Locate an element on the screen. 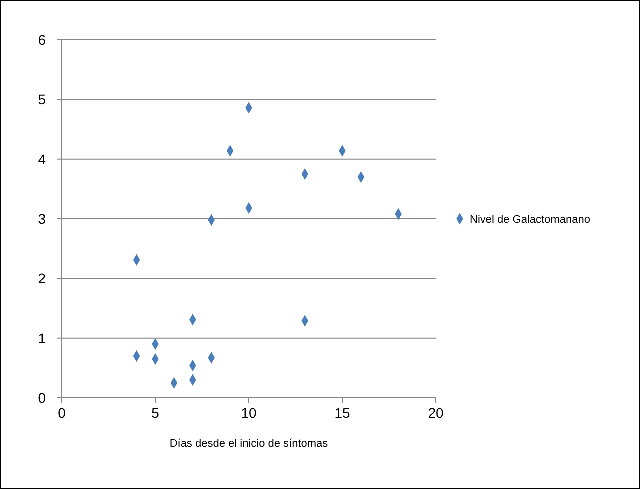 The image size is (640, 489). y-tick-label: 6 is located at coordinates (42, 40).